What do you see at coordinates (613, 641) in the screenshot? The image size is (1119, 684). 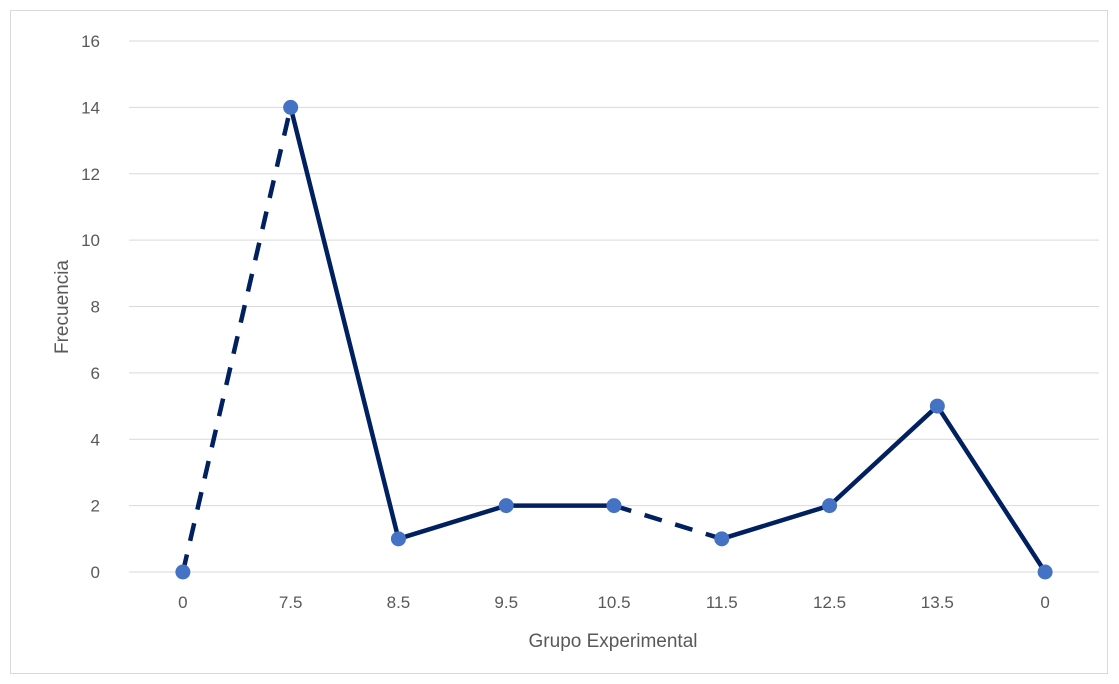 I see `x-axis-title: Grupo Experimental` at bounding box center [613, 641].